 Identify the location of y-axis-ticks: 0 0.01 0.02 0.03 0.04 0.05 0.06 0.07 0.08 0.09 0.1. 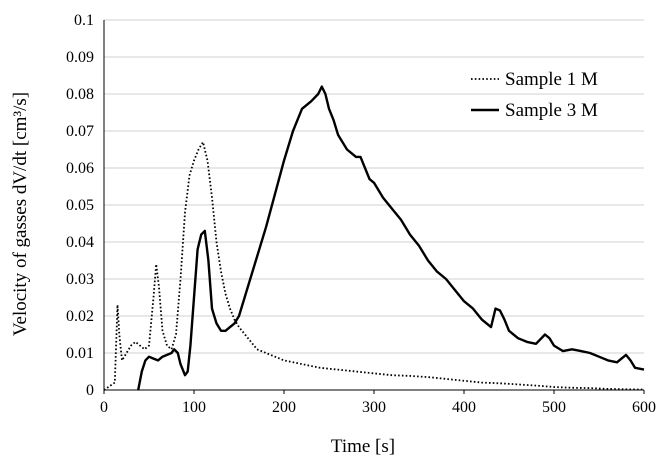
(80, 205).